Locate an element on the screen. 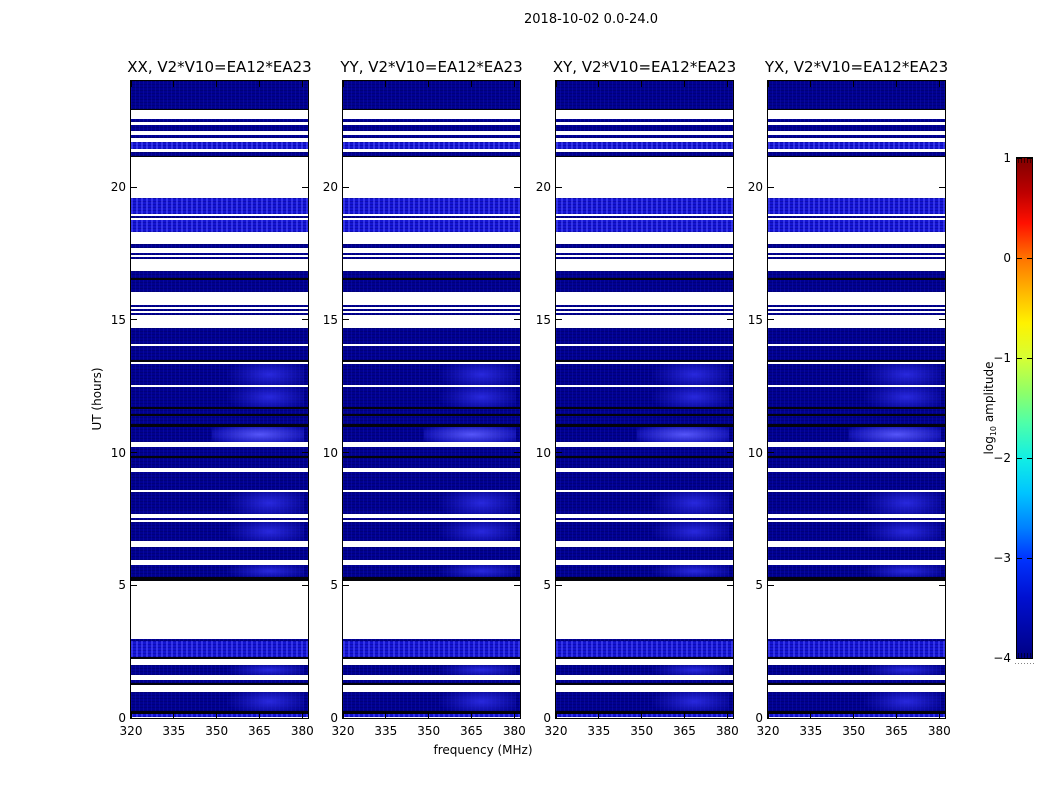 This screenshot has width=1050, height=800. spectrogram-xx is located at coordinates (219, 399).